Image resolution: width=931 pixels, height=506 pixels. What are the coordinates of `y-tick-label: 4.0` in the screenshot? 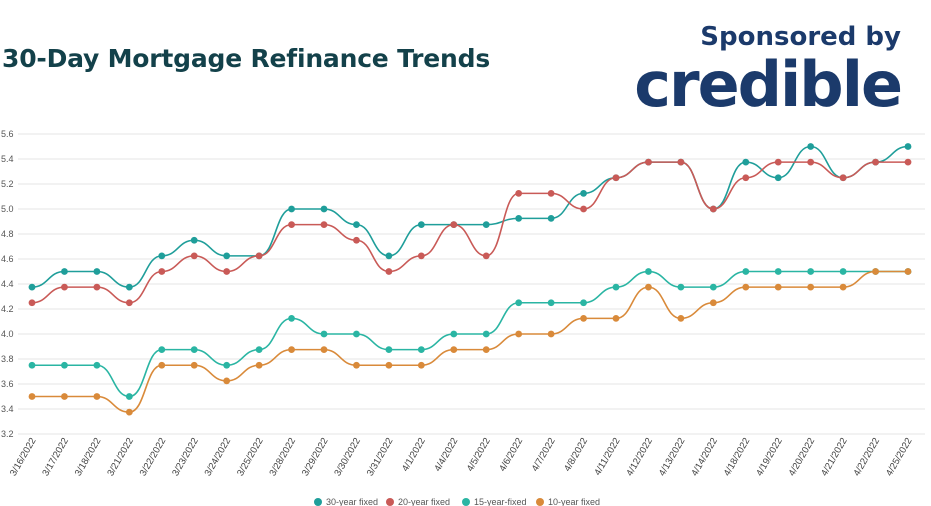 It's located at (7, 334).